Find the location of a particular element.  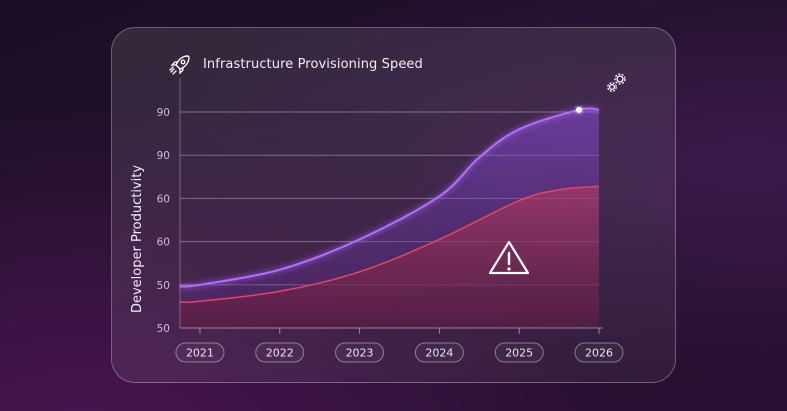

svg-text: 2023 is located at coordinates (360, 353).